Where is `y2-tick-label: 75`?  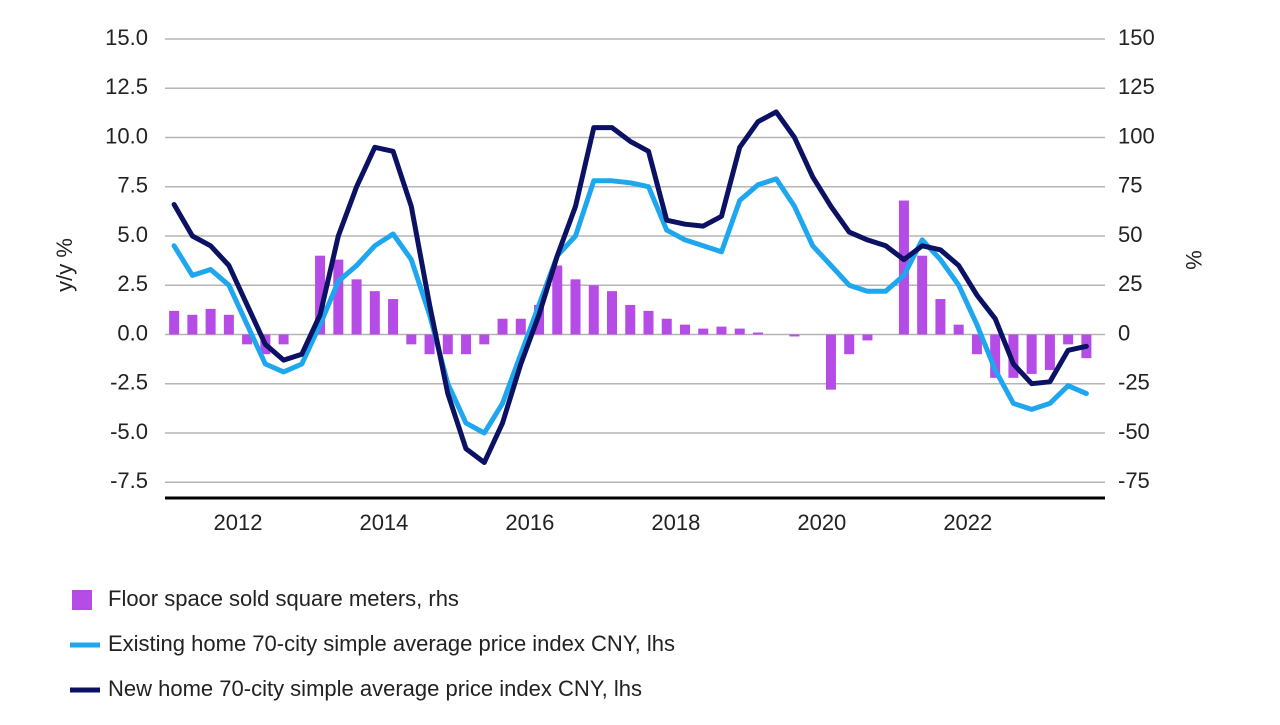 y2-tick-label: 75 is located at coordinates (1130, 185).